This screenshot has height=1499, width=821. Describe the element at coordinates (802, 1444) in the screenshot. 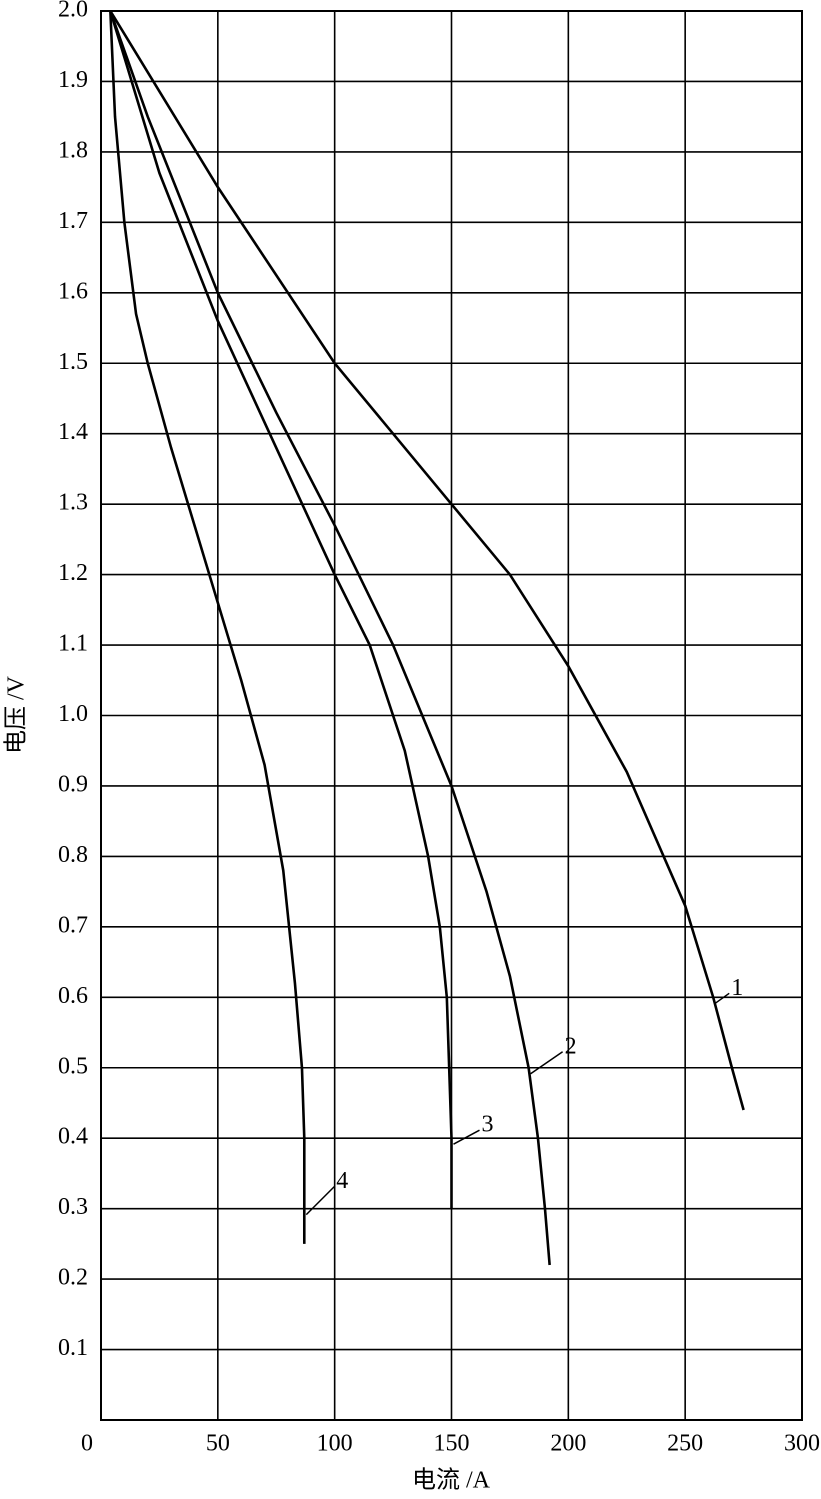

I see `x-tick-label: 300` at that location.